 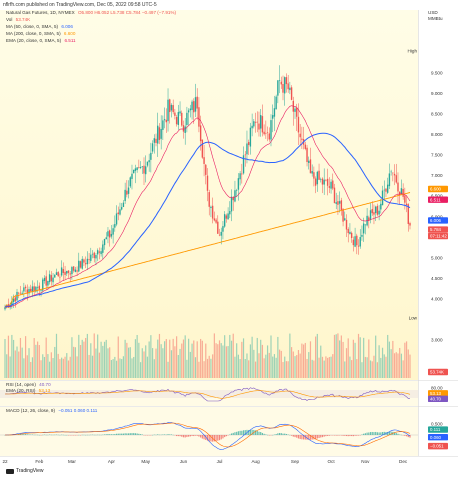 I want to click on ma200-tag: 6.600, so click(x=436, y=189).